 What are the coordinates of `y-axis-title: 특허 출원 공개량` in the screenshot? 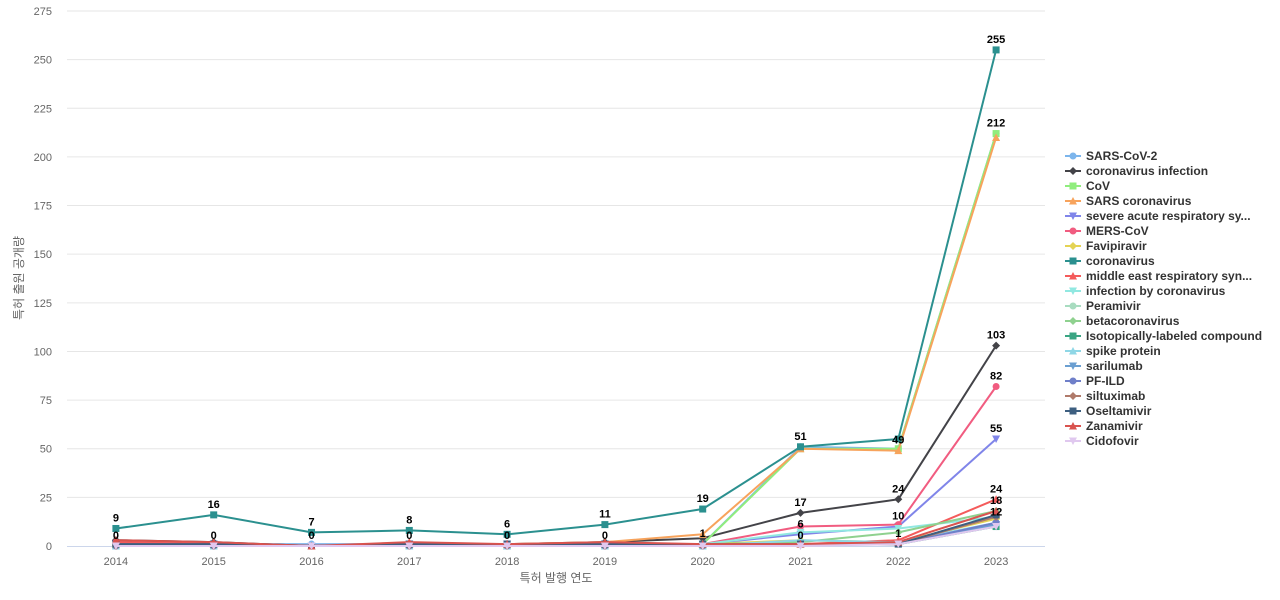 It's located at (19, 278).